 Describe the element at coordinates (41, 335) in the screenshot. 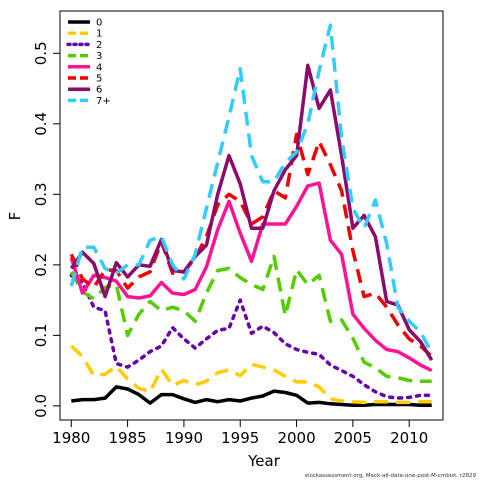

I see `y-tick-label: 0.1` at that location.